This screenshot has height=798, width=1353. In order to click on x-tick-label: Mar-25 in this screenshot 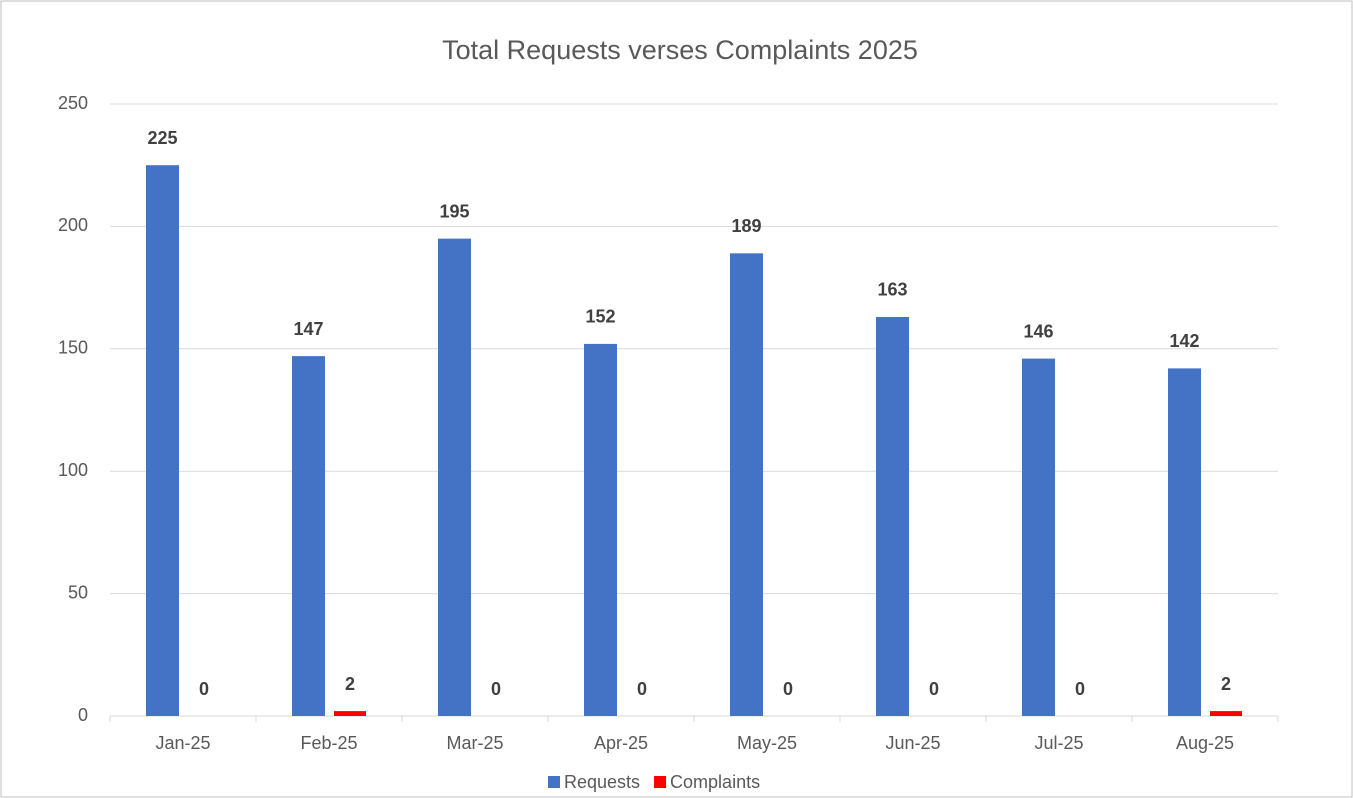, I will do `click(474, 743)`.